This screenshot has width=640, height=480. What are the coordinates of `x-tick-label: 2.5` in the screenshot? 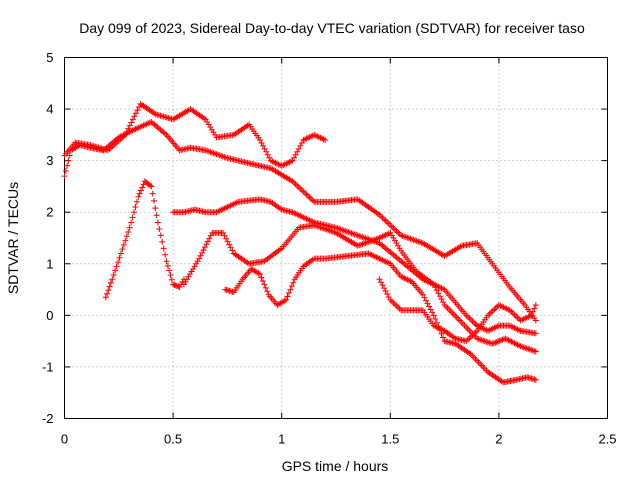 It's located at (607, 439).